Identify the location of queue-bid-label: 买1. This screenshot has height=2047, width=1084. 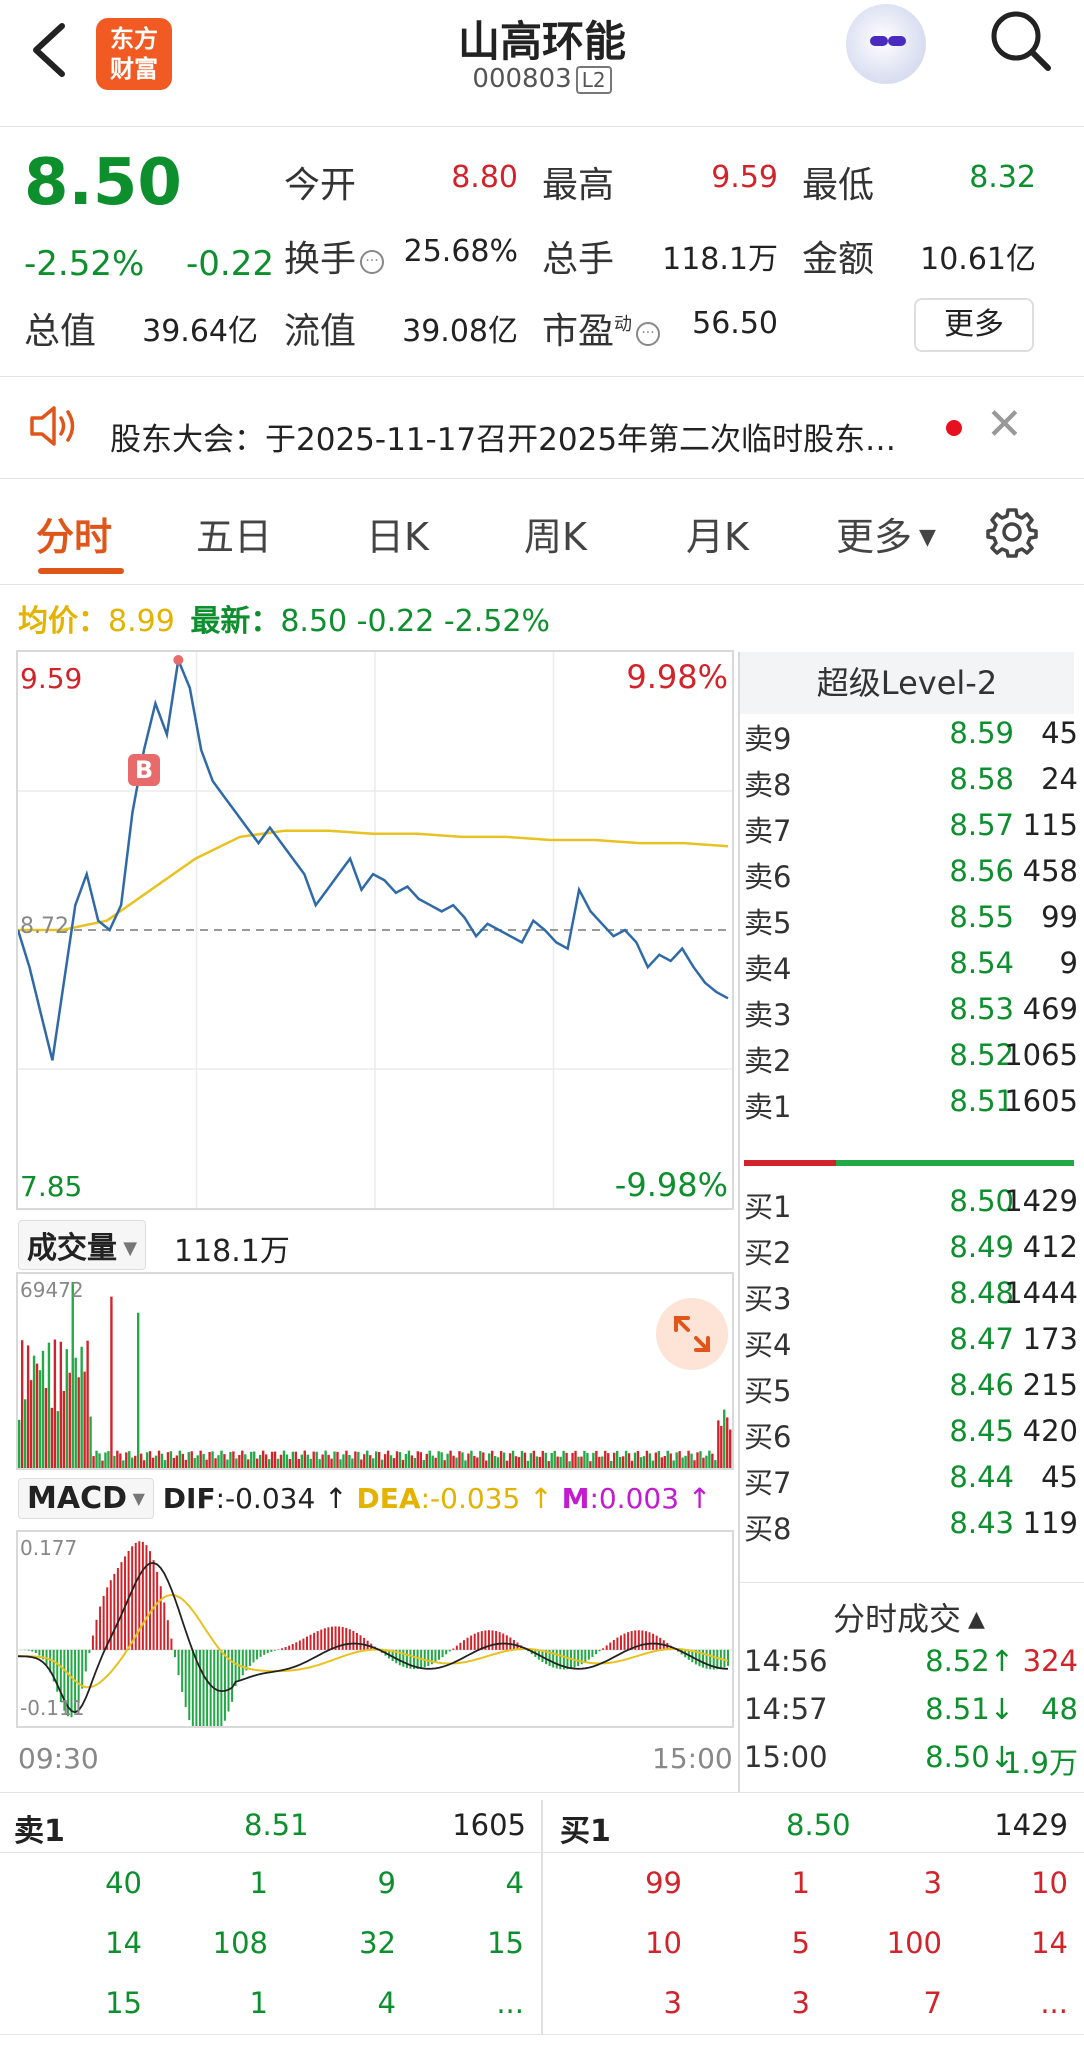
(585, 1831).